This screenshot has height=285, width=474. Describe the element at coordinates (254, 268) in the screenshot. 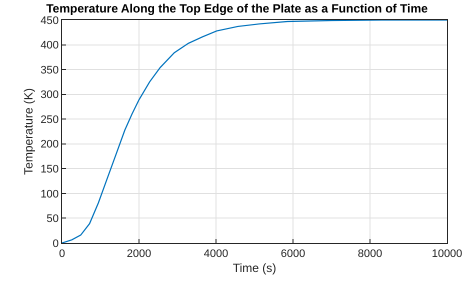

I see `x-axis-title: Time (s)` at that location.